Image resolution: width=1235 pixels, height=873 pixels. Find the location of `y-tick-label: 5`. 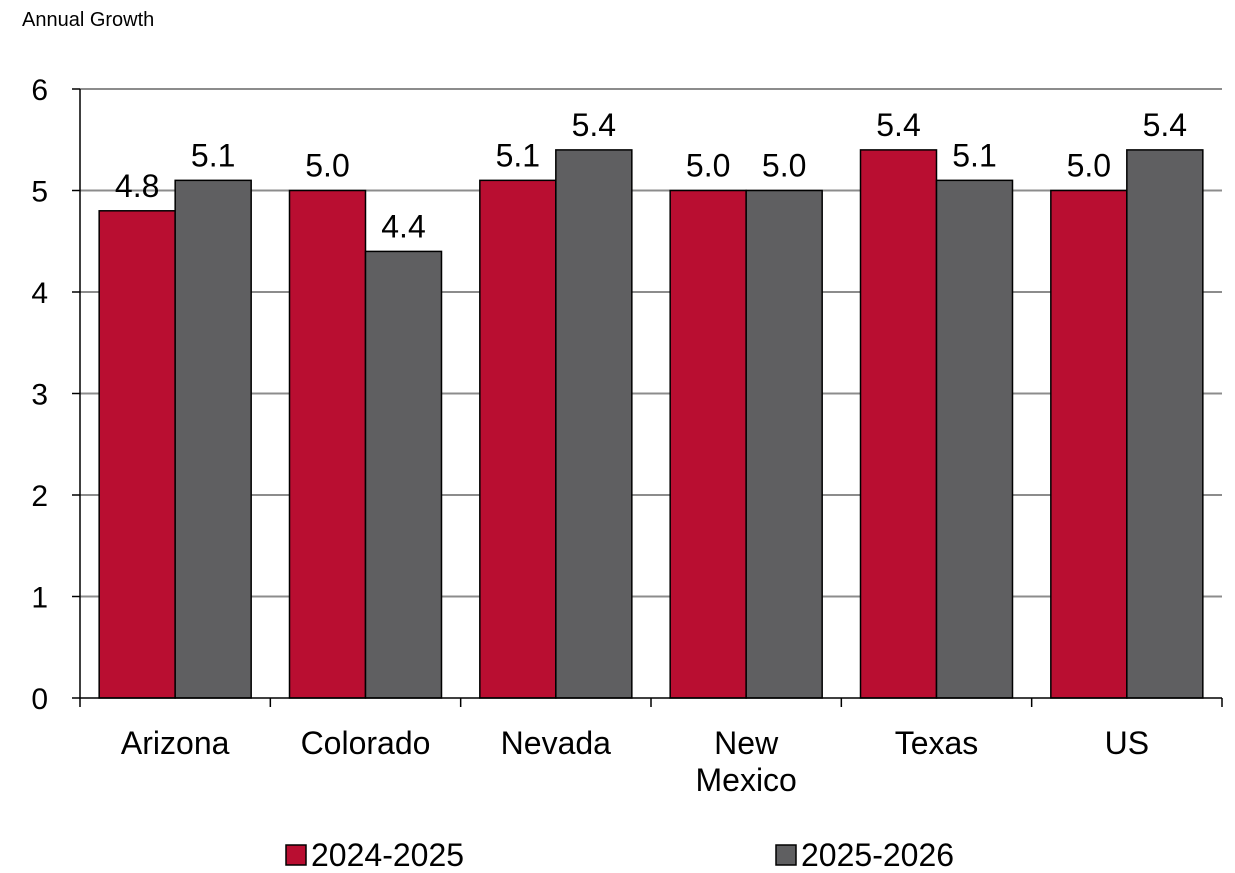

y-tick-label: 5 is located at coordinates (39, 192).